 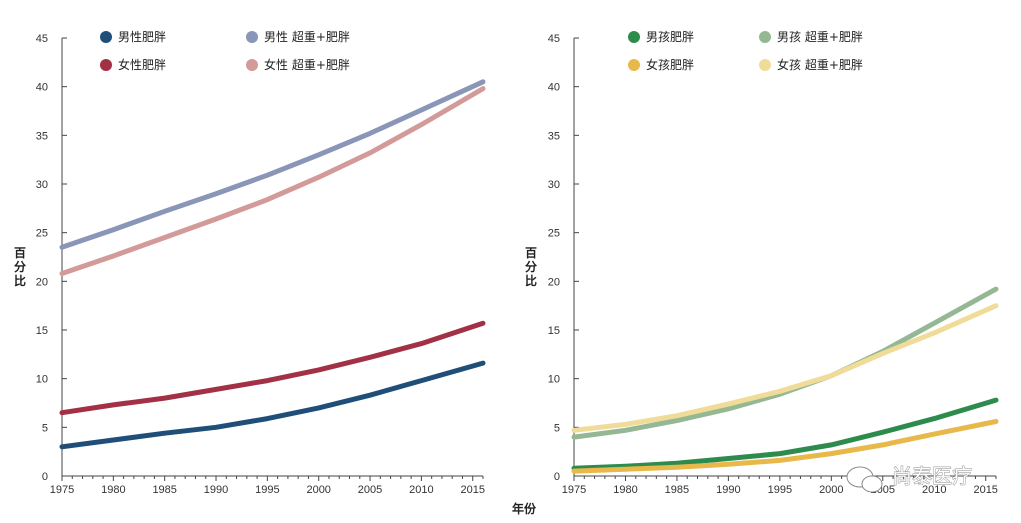 What do you see at coordinates (524, 508) in the screenshot?
I see `x-axis-title: 年份` at bounding box center [524, 508].